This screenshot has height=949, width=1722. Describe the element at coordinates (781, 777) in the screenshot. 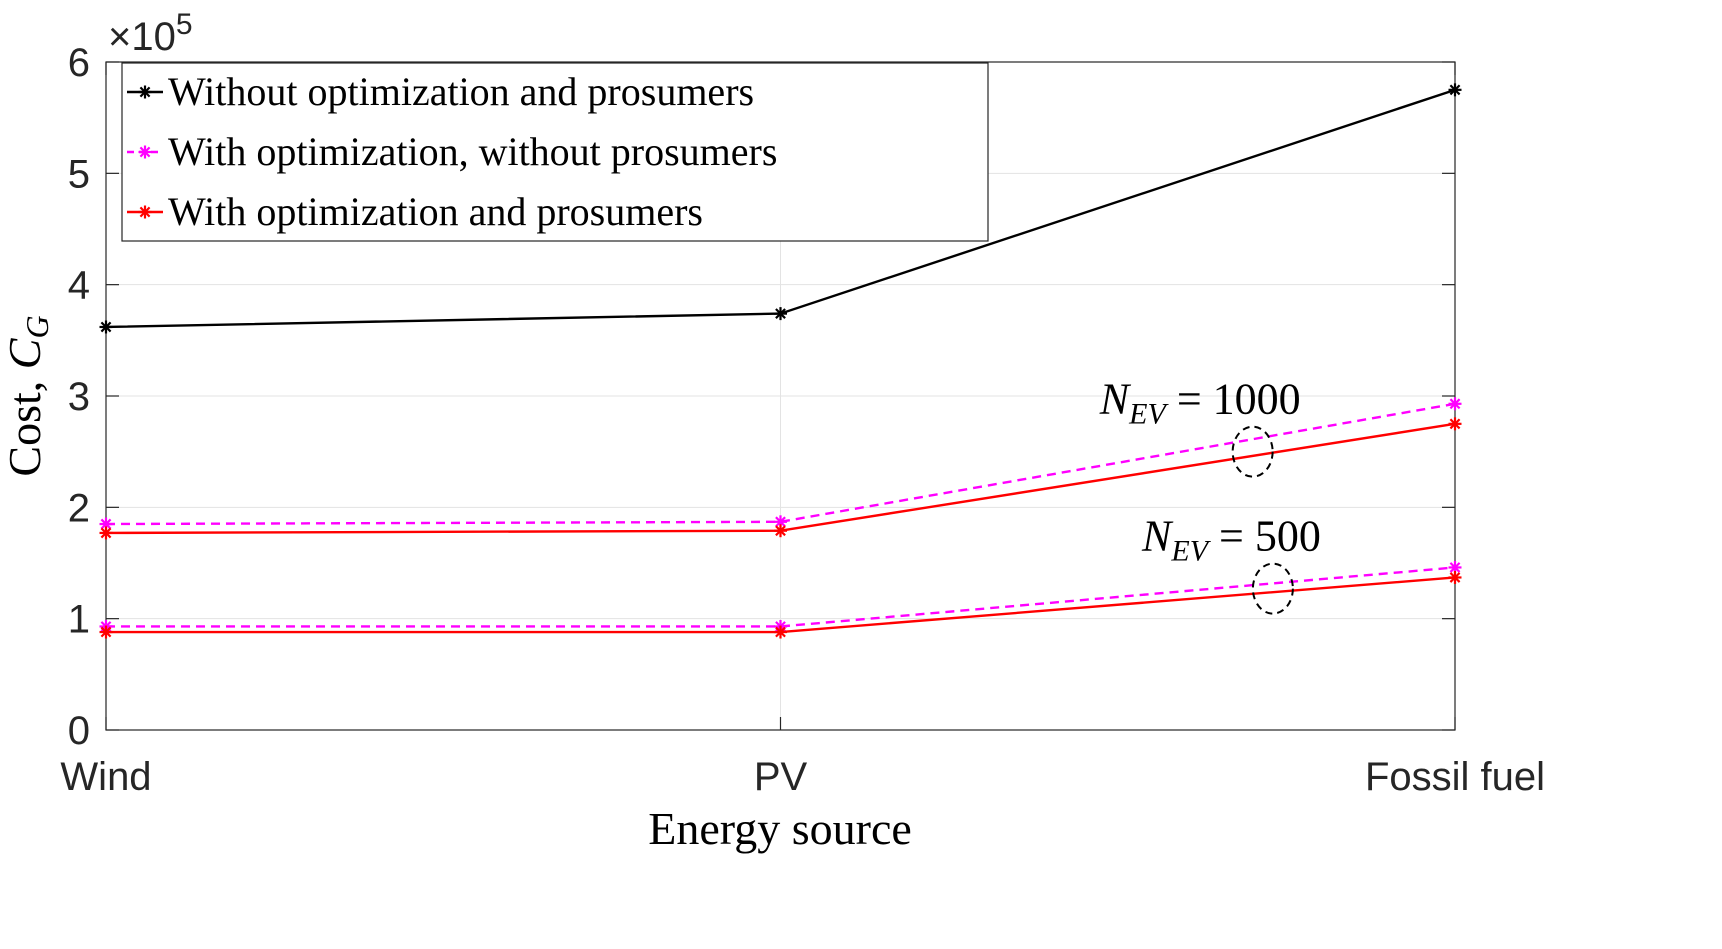

I see `x-tick-label: PV` at that location.